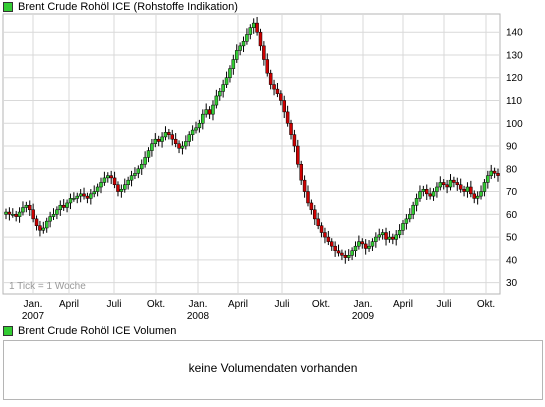  Describe the element at coordinates (514, 33) in the screenshot. I see `y-tick-label: 140` at that location.